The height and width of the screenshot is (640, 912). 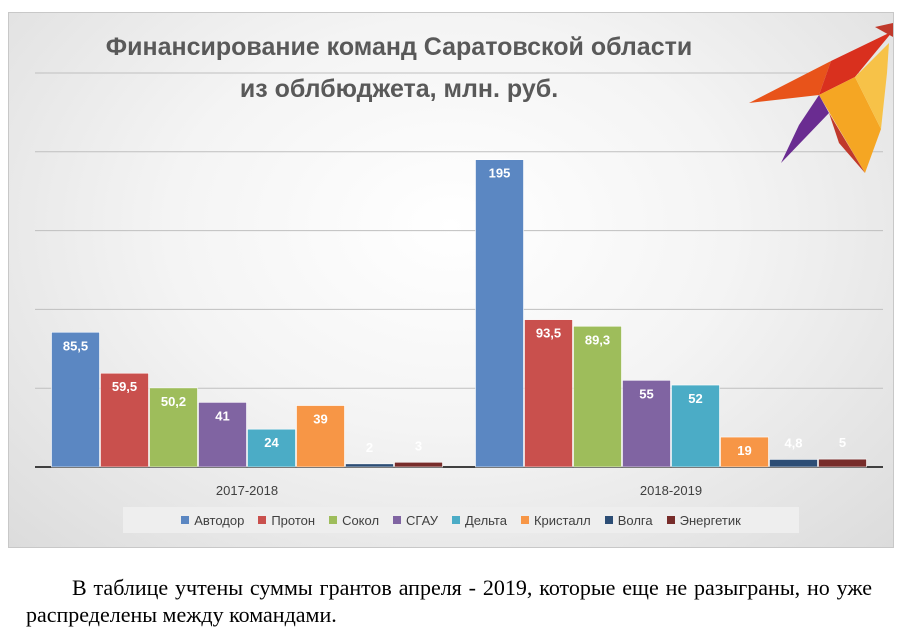 I want to click on data-label: 59,5, so click(x=124, y=386).